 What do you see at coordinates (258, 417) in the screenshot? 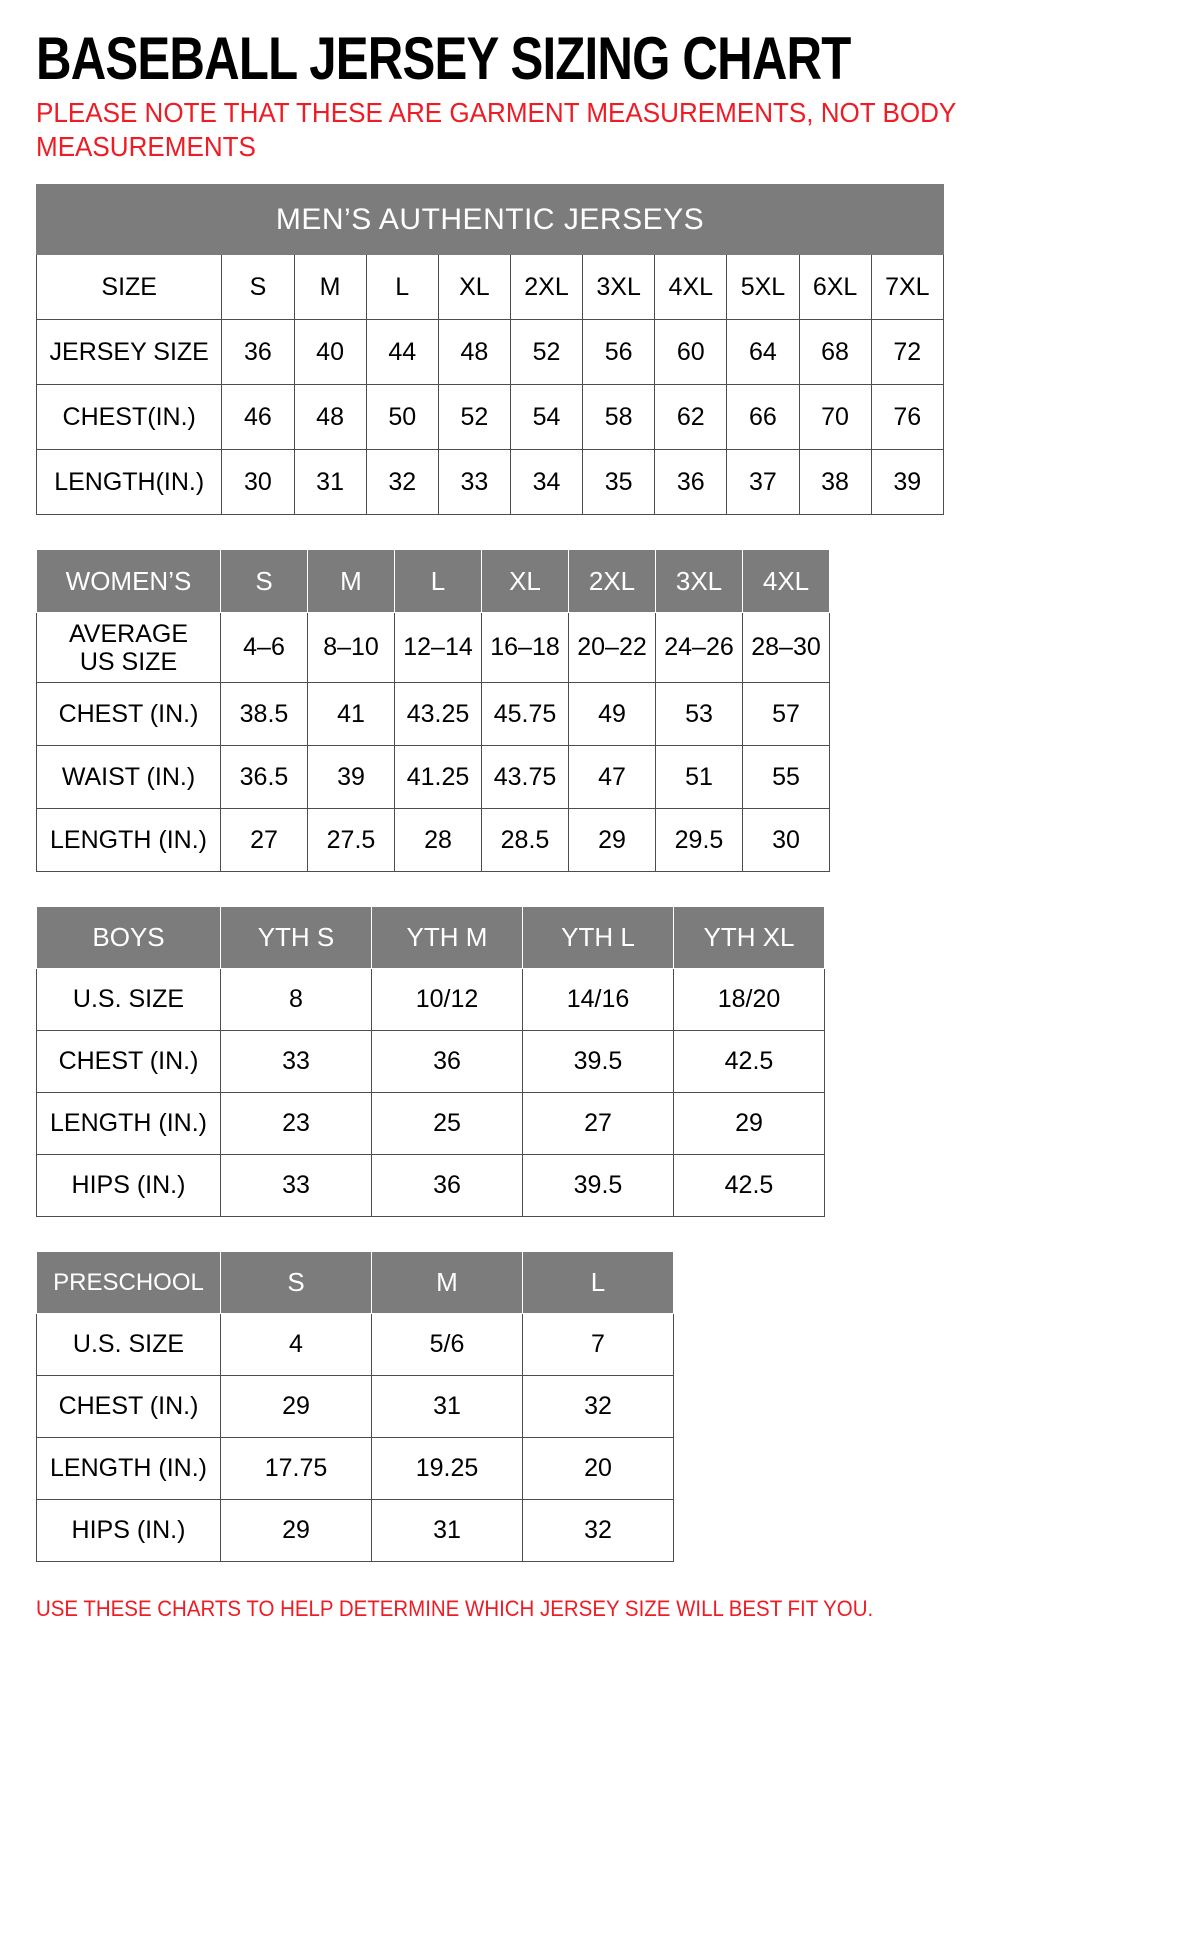
I see `cell: 46` at bounding box center [258, 417].